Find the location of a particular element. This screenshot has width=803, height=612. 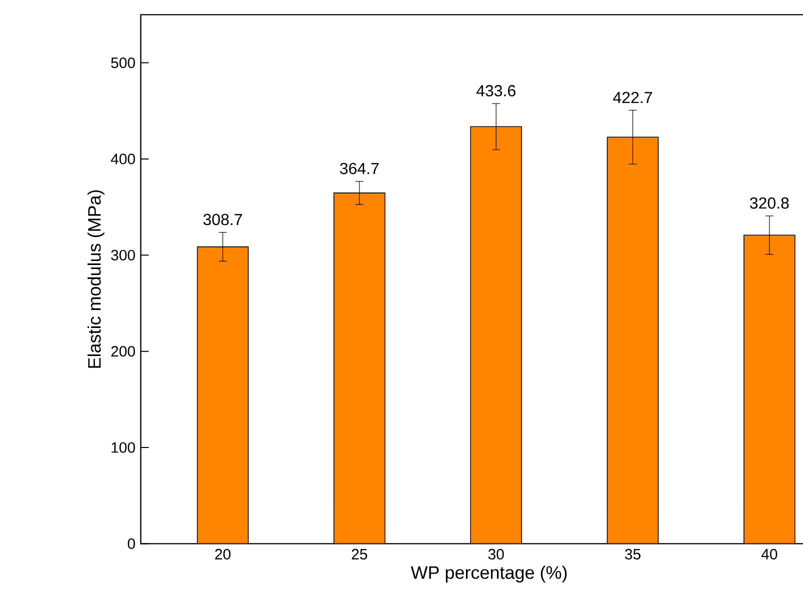

x-tick-label: 35 is located at coordinates (632, 554).